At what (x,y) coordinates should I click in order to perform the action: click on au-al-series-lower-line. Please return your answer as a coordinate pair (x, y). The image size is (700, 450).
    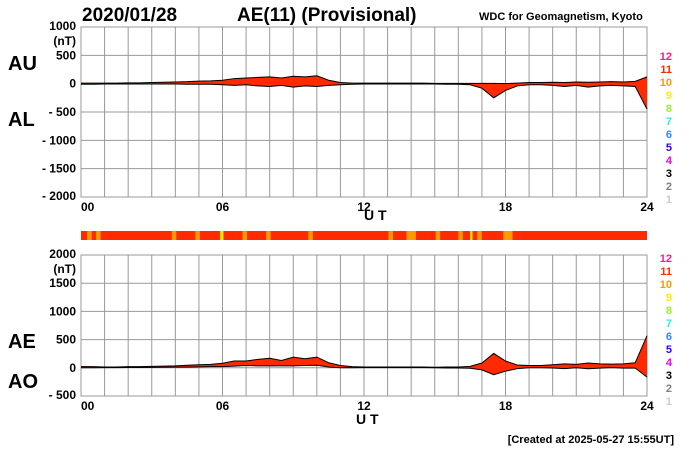
    Looking at the image, I should click on (364, 96).